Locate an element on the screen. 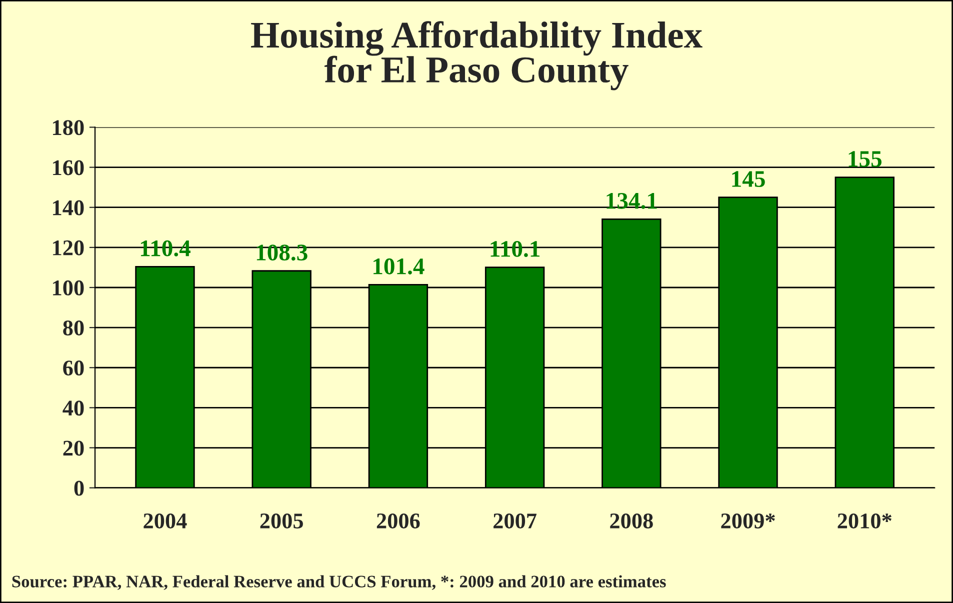 This screenshot has height=603, width=953. x-tick-label: 2005 is located at coordinates (281, 520).